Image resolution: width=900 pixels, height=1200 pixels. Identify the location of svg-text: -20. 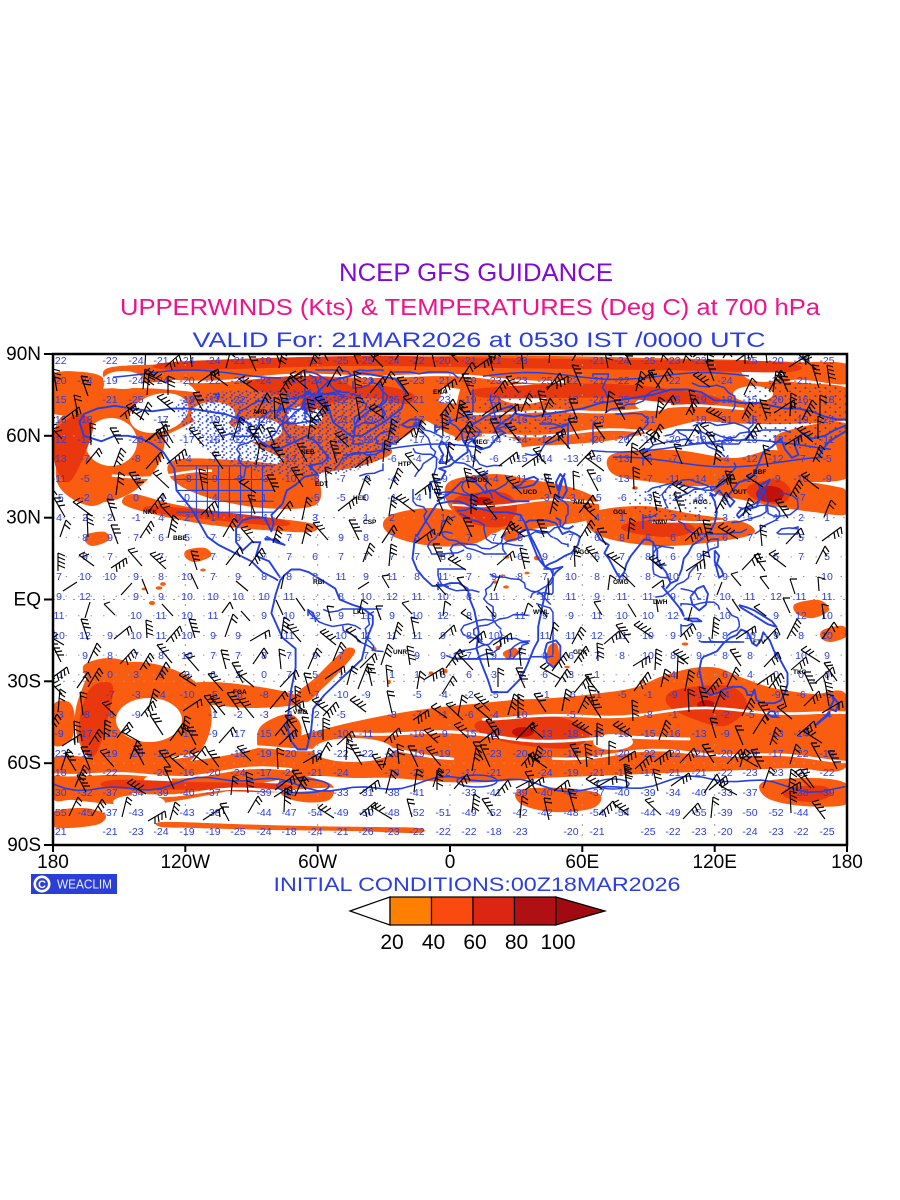
(724, 832).